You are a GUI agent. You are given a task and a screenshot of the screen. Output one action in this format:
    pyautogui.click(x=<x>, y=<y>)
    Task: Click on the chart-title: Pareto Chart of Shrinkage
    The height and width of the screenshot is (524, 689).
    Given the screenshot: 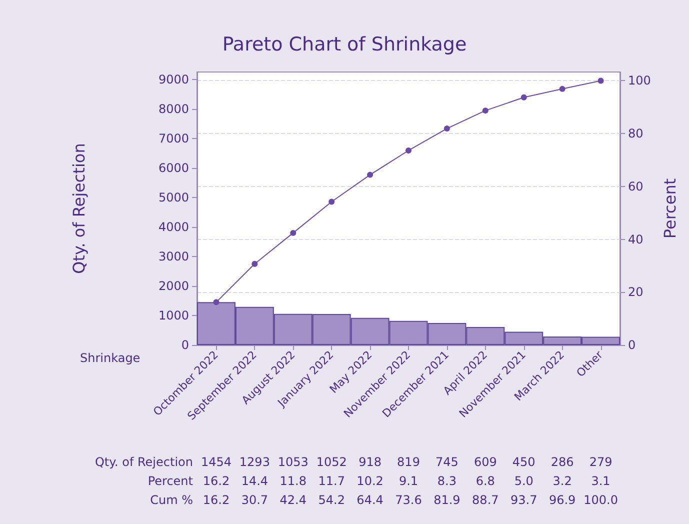 What is the action you would take?
    pyautogui.click(x=344, y=45)
    